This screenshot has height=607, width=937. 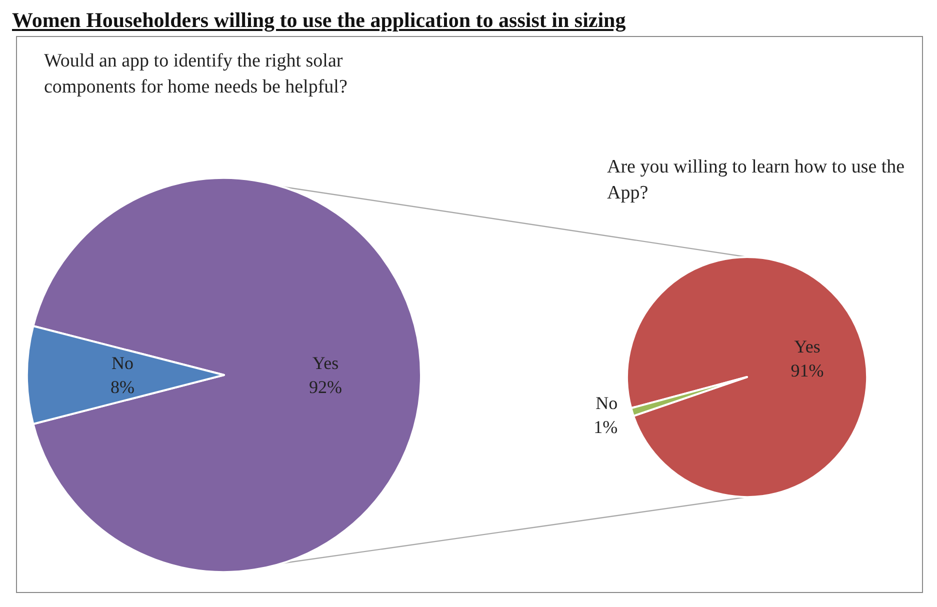 I want to click on chart-title: Are you willing to learn how to use the App?, so click(x=758, y=180).